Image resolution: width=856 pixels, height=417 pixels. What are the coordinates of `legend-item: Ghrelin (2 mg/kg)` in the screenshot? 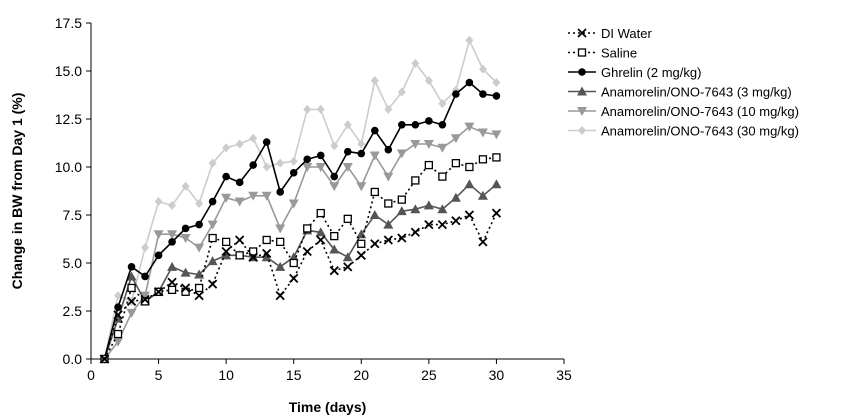 It's located at (634, 72).